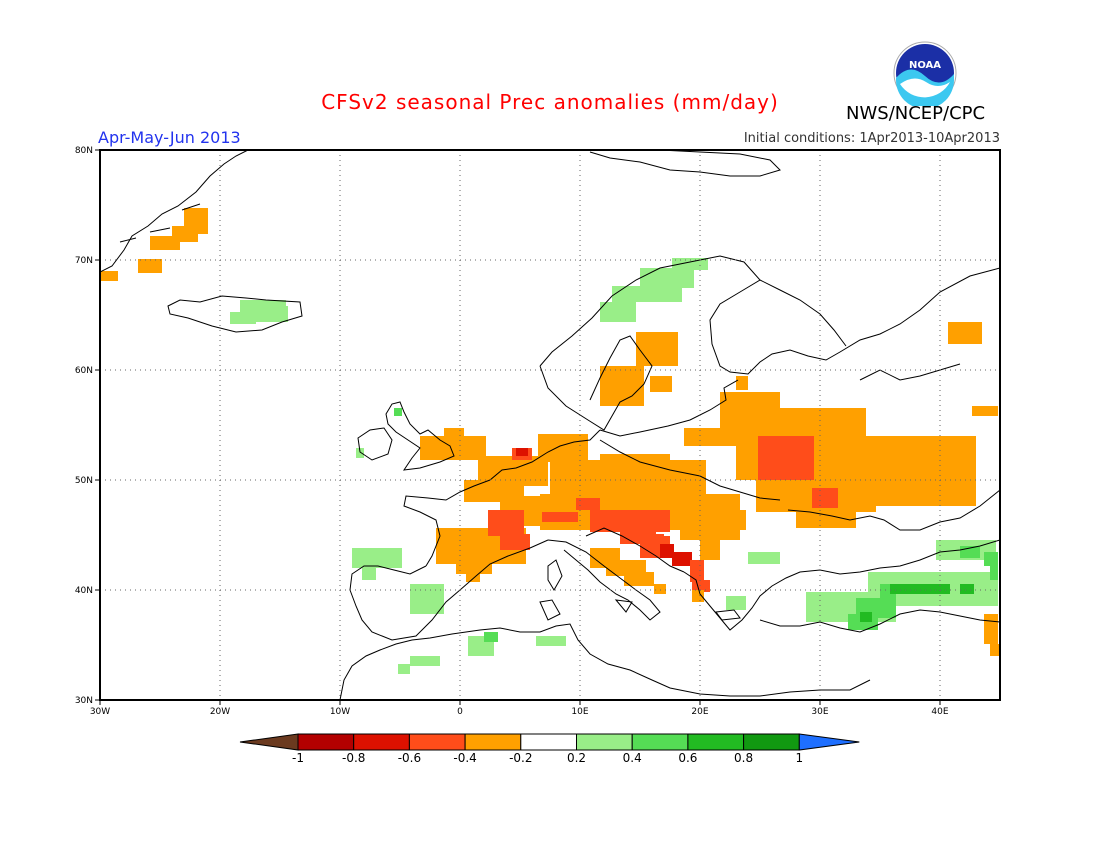 This screenshot has width=1100, height=850. What do you see at coordinates (799, 758) in the screenshot?
I see `colorbar-label: 1` at bounding box center [799, 758].